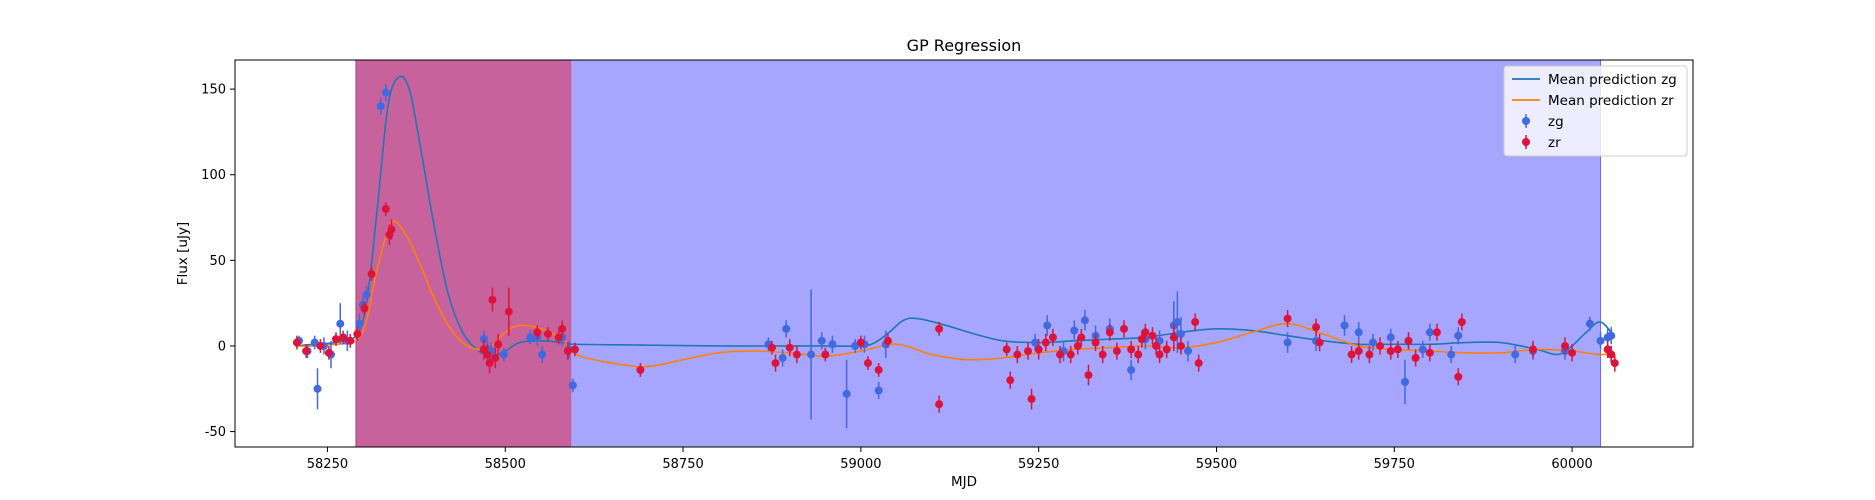  I want to click on y-axis-label: Flux [uJy], so click(183, 253).